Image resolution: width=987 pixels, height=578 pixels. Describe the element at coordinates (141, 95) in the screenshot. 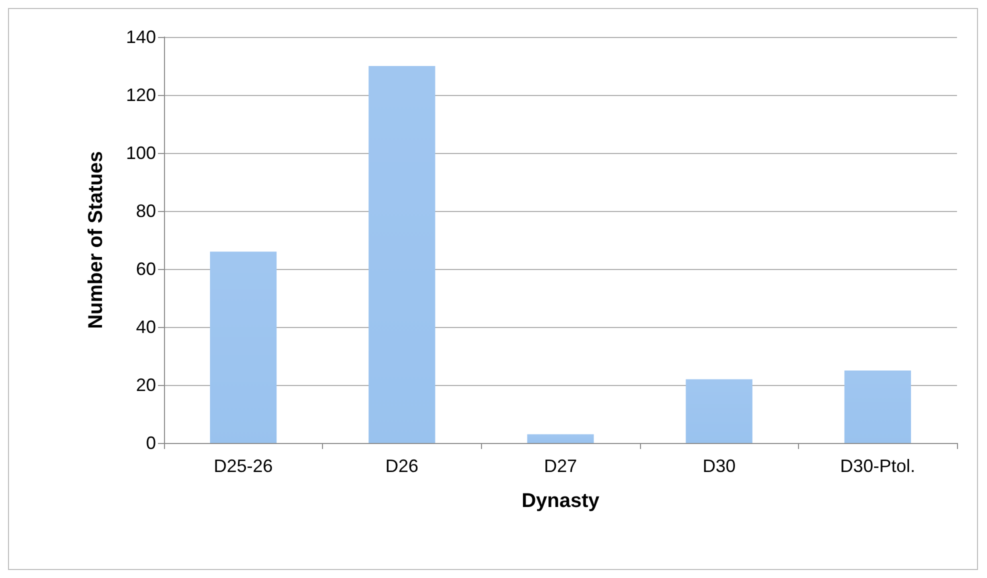

I see `y-tick-label: 120` at that location.